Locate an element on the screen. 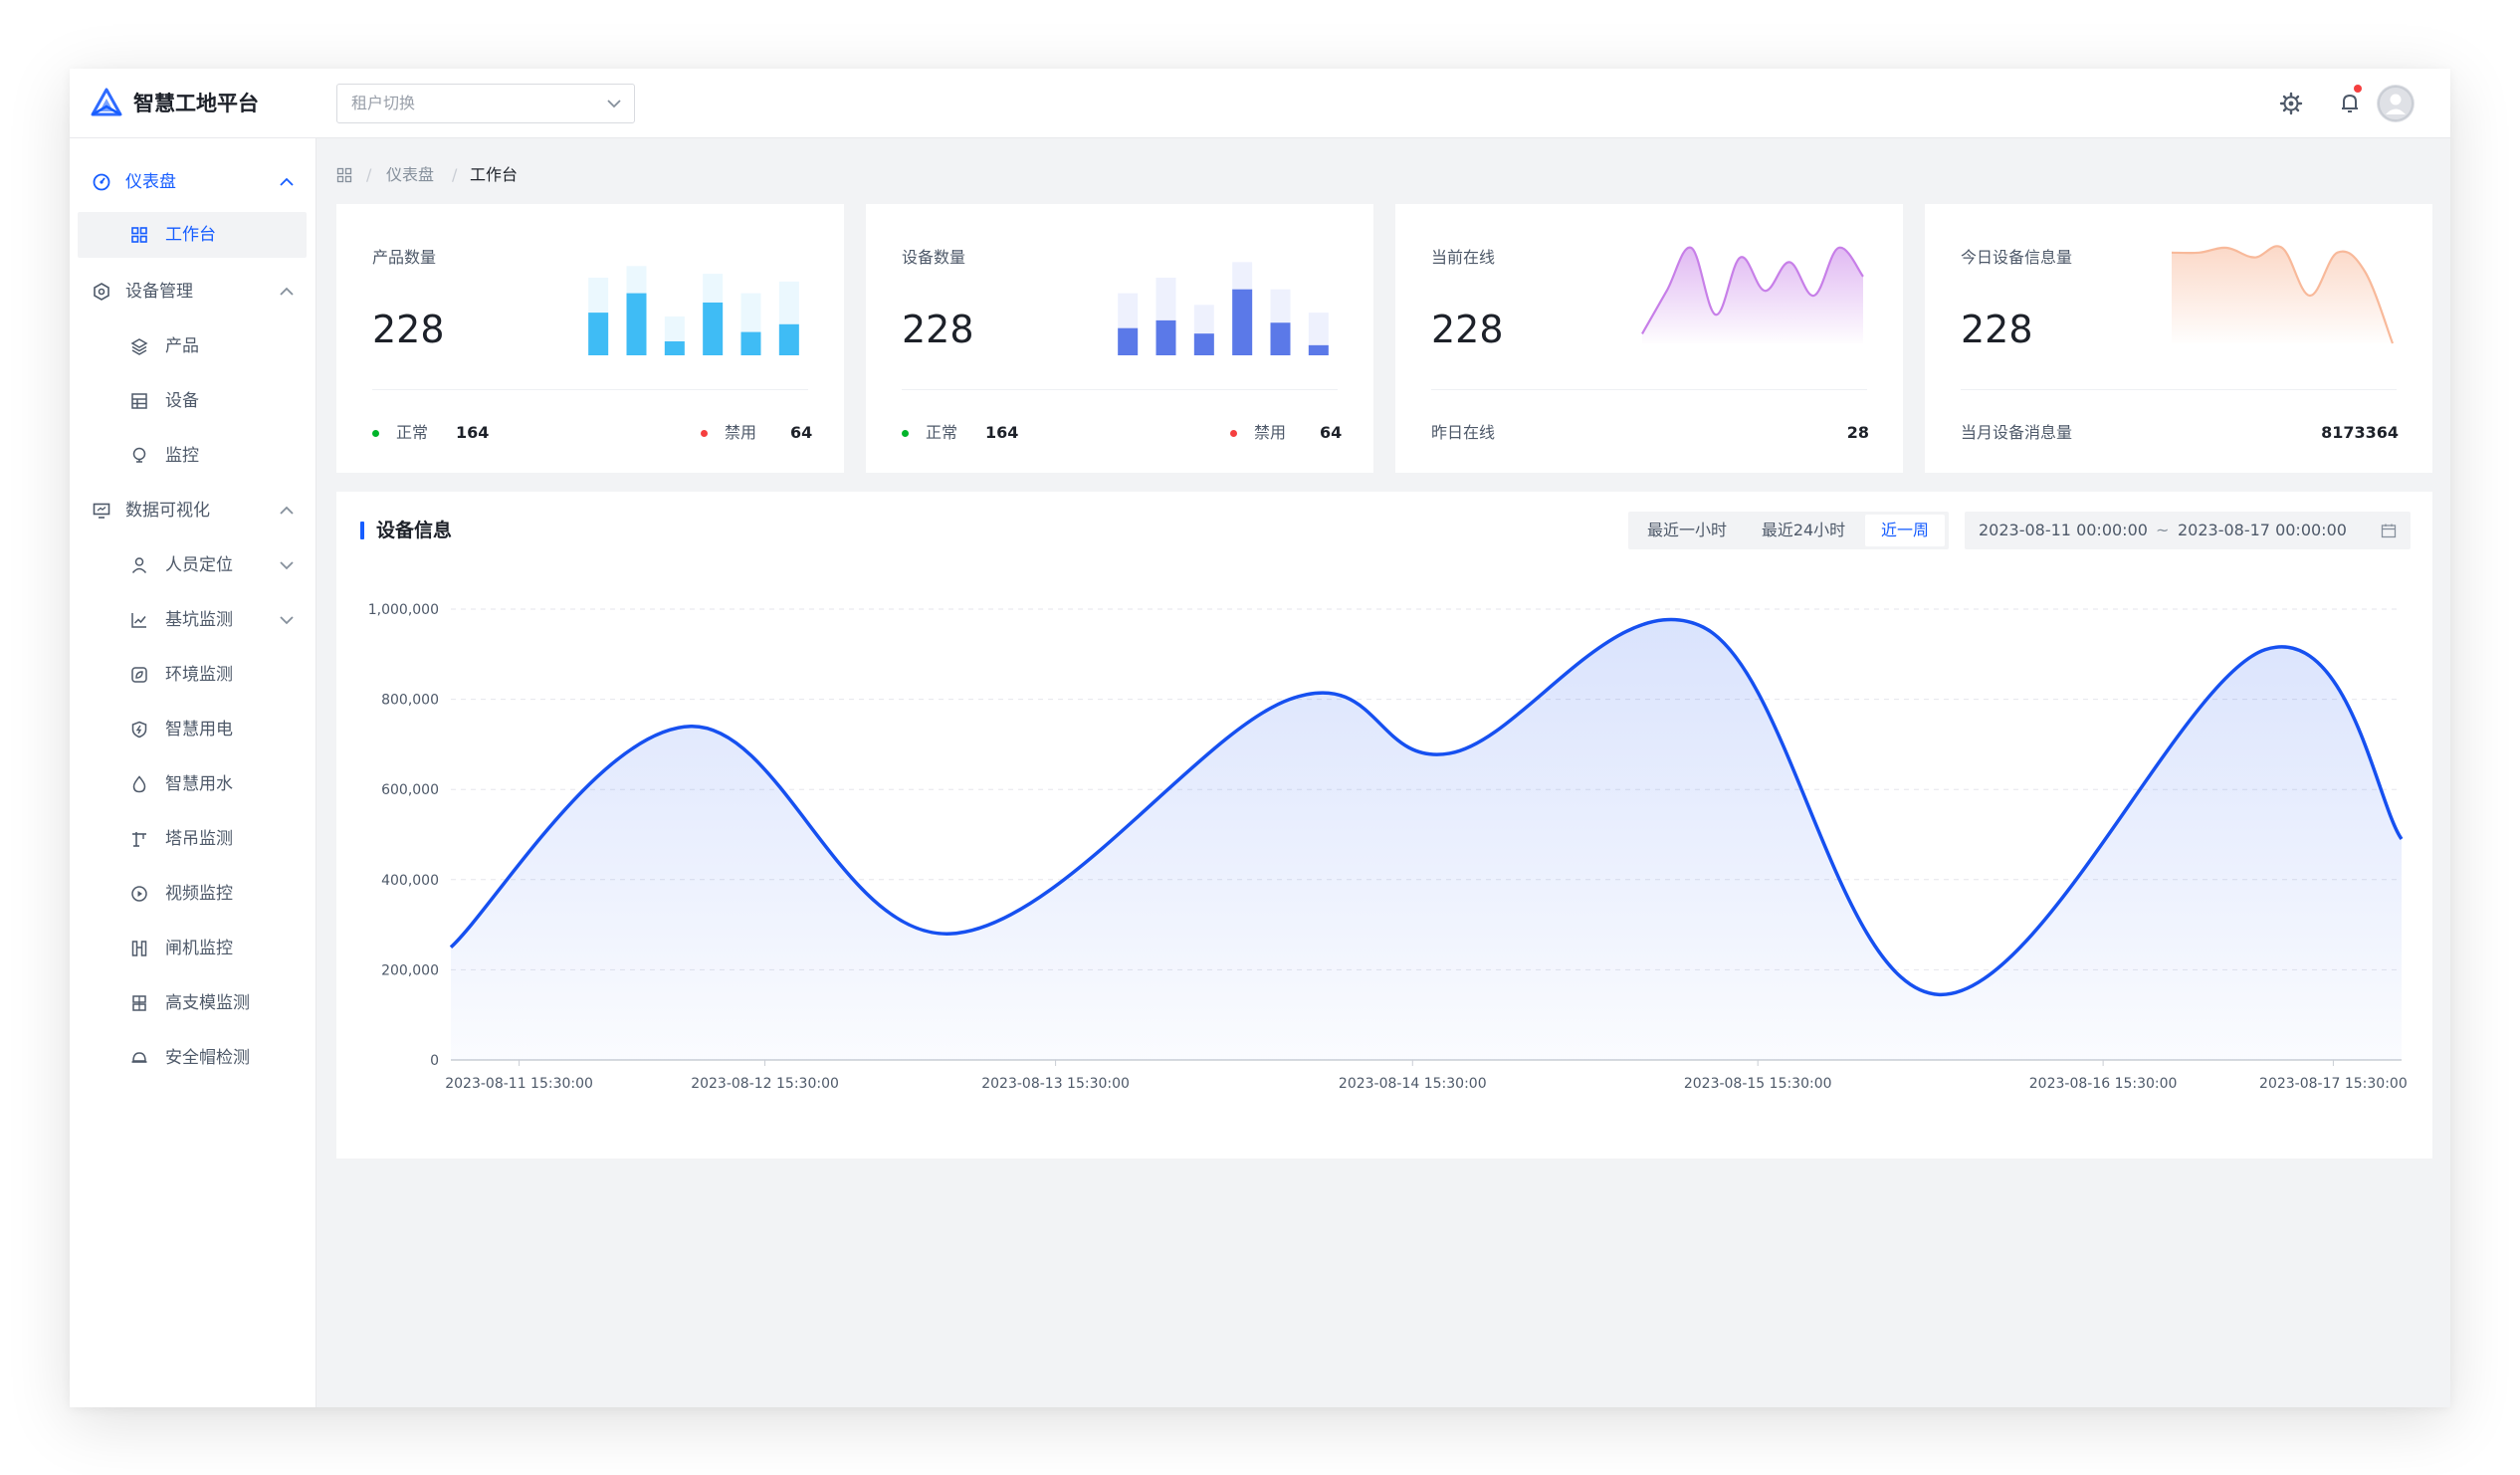 This screenshot has width=2520, height=1475. sidebar-item-environment: 环境监测 is located at coordinates (193, 675).